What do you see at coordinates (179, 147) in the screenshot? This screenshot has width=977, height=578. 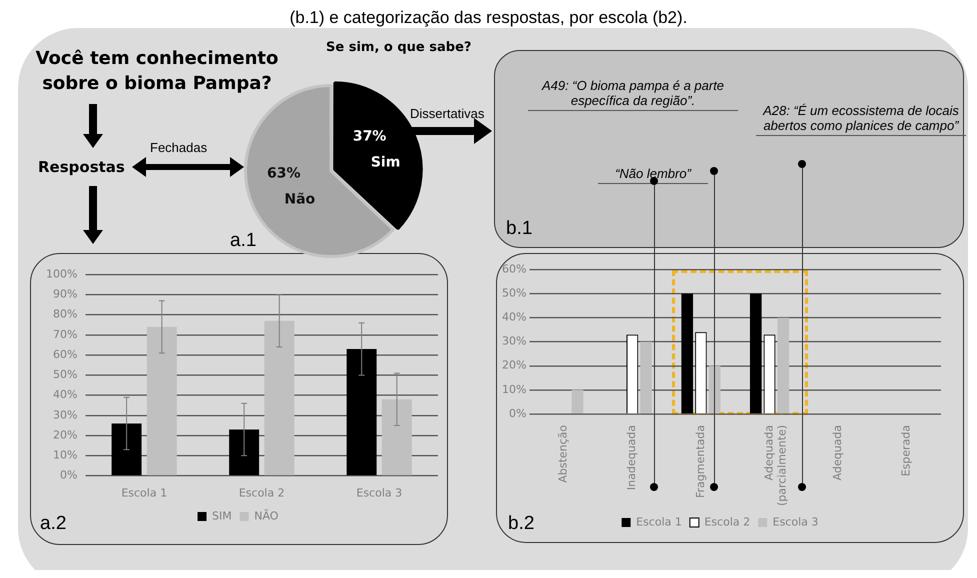 I see `text: Fechadas` at bounding box center [179, 147].